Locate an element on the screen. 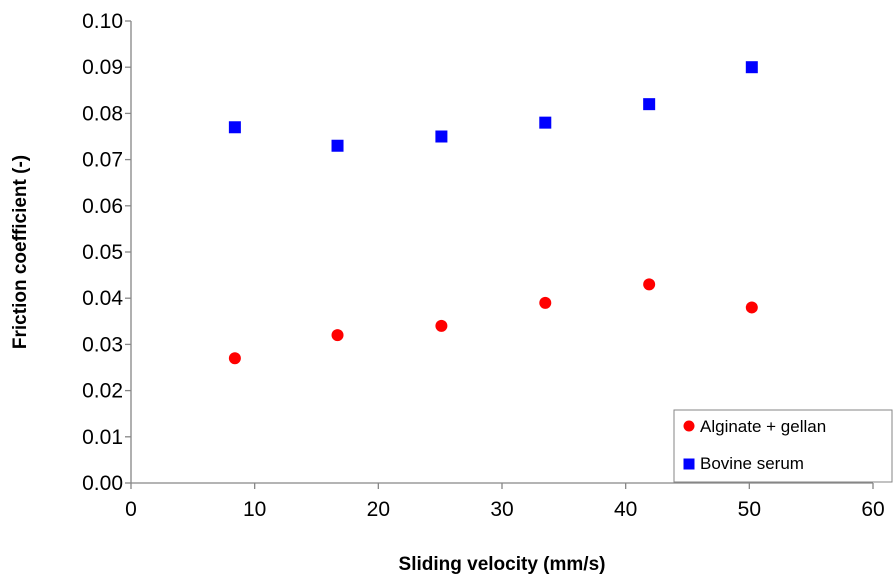  legend-label-bovine-serum: Bovine serum is located at coordinates (752, 463).